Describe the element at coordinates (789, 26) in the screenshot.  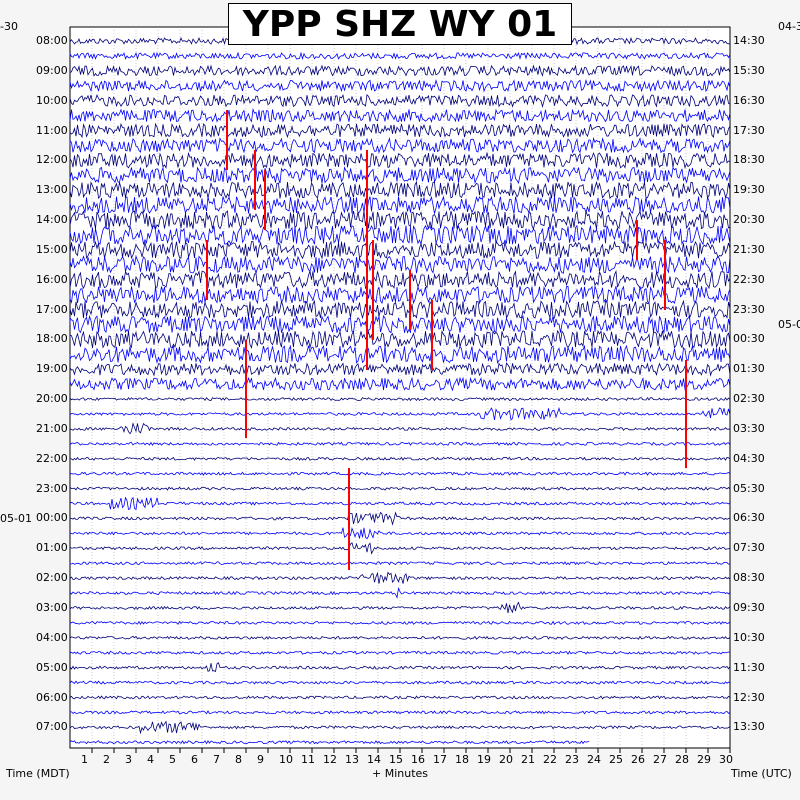
I see `right-date-top: 04-30` at that location.